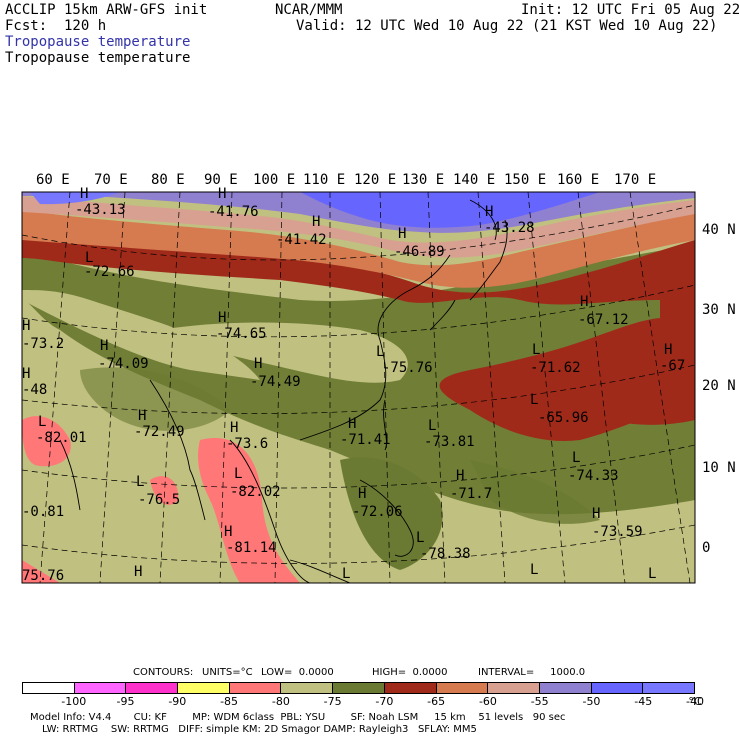  Describe the element at coordinates (168, 180) in the screenshot. I see `lon-label: 80 E` at that location.